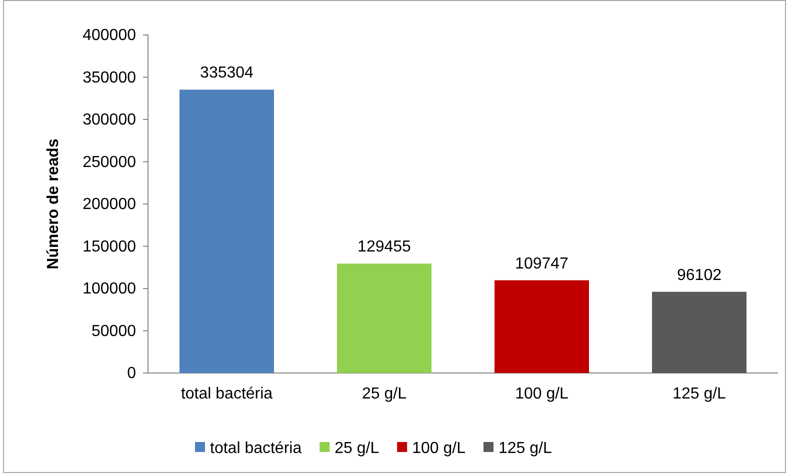 The height and width of the screenshot is (475, 789). Describe the element at coordinates (109, 247) in the screenshot. I see `y-tick-label: 150000` at that location.